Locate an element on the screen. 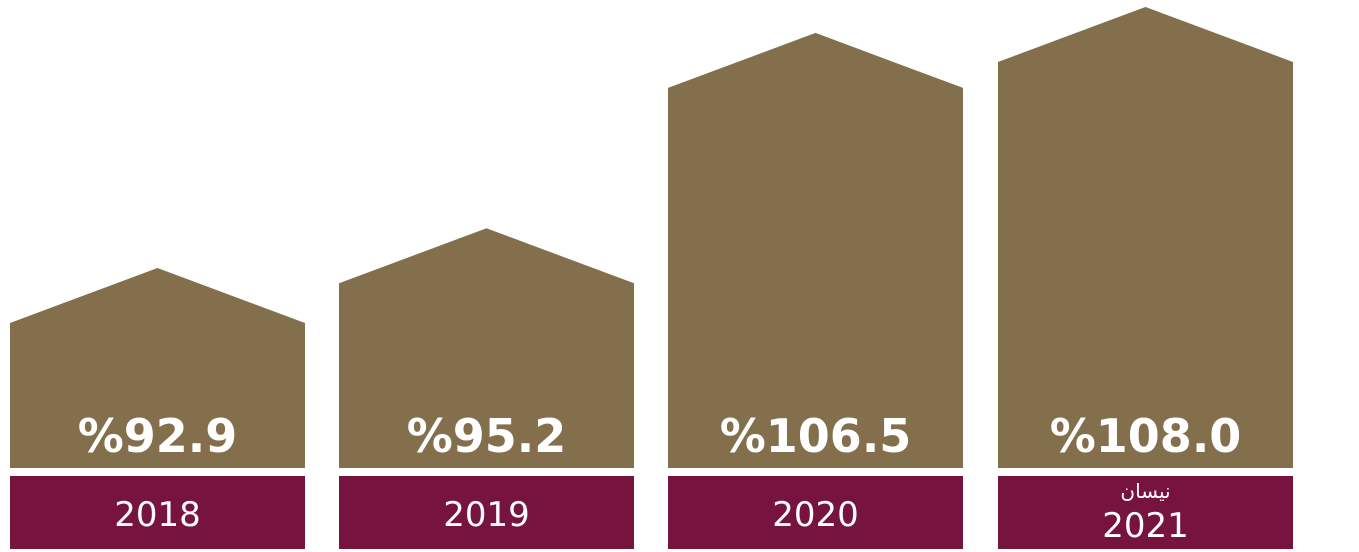  bar-2018 is located at coordinates (157, 368).